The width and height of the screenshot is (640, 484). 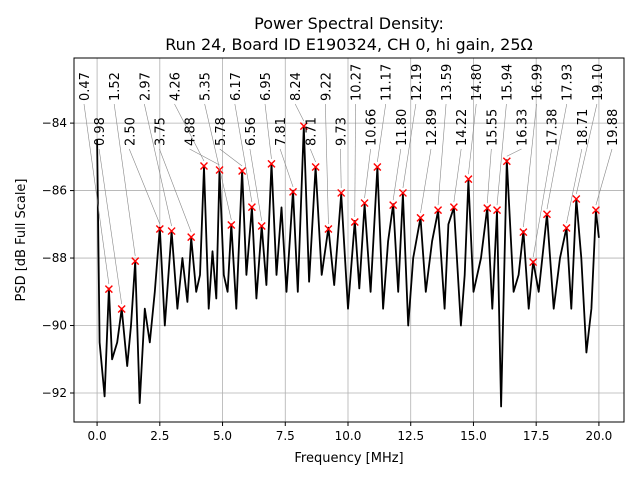 What do you see at coordinates (342, 131) in the screenshot?
I see `peak-label: 9.73` at bounding box center [342, 131].